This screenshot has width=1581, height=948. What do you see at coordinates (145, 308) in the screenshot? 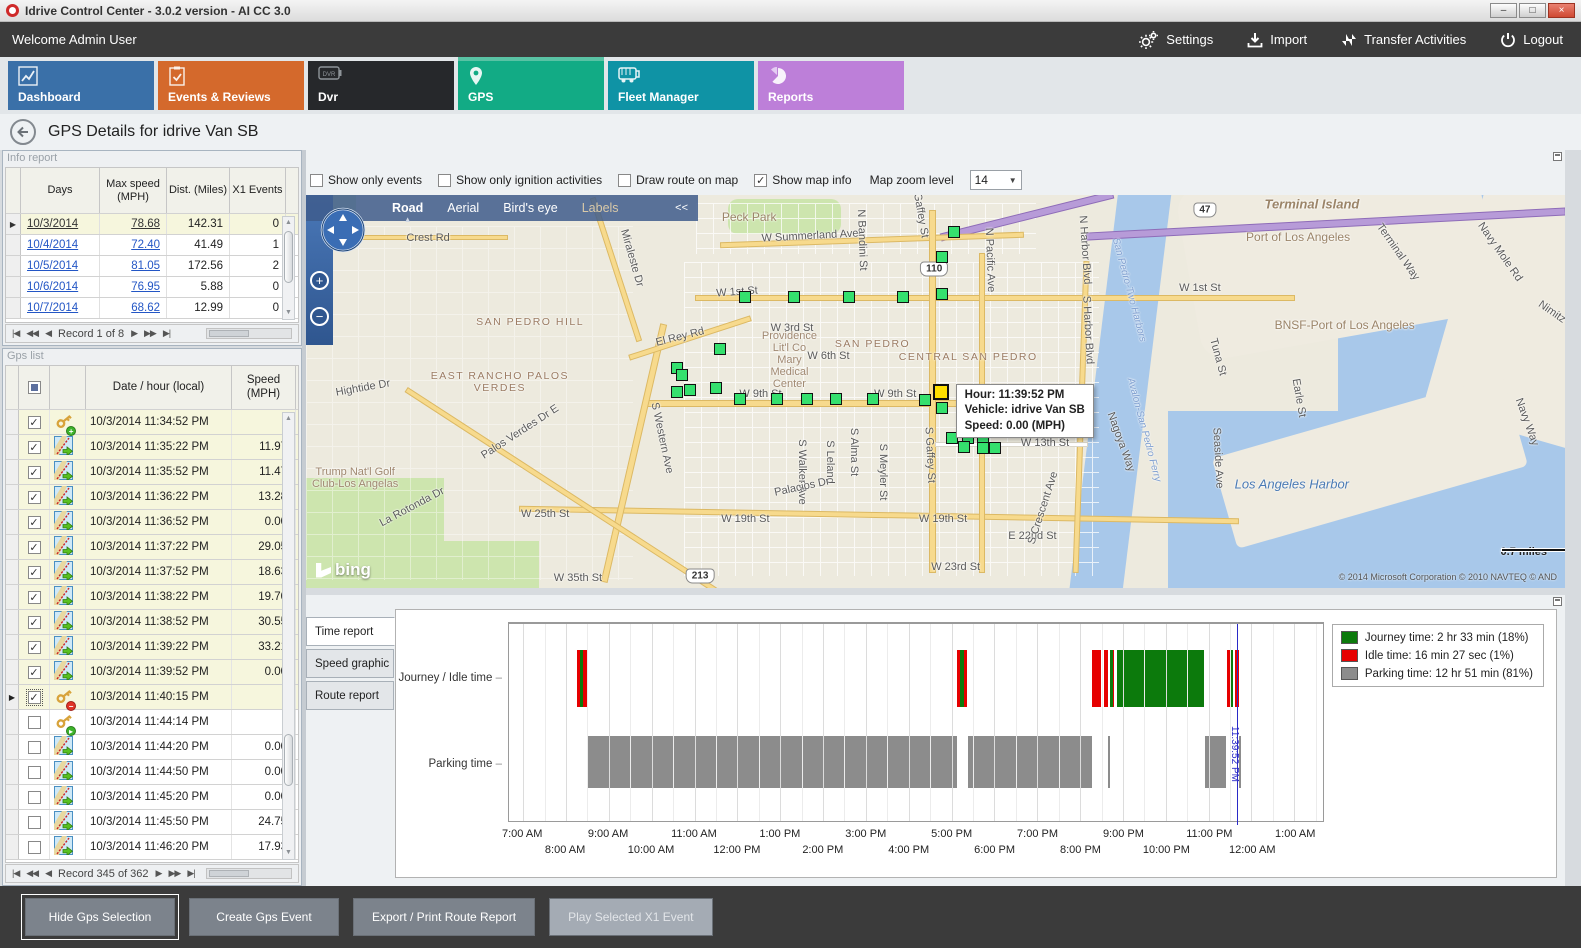
I see `max-speed-link: 68.62` at bounding box center [145, 308].